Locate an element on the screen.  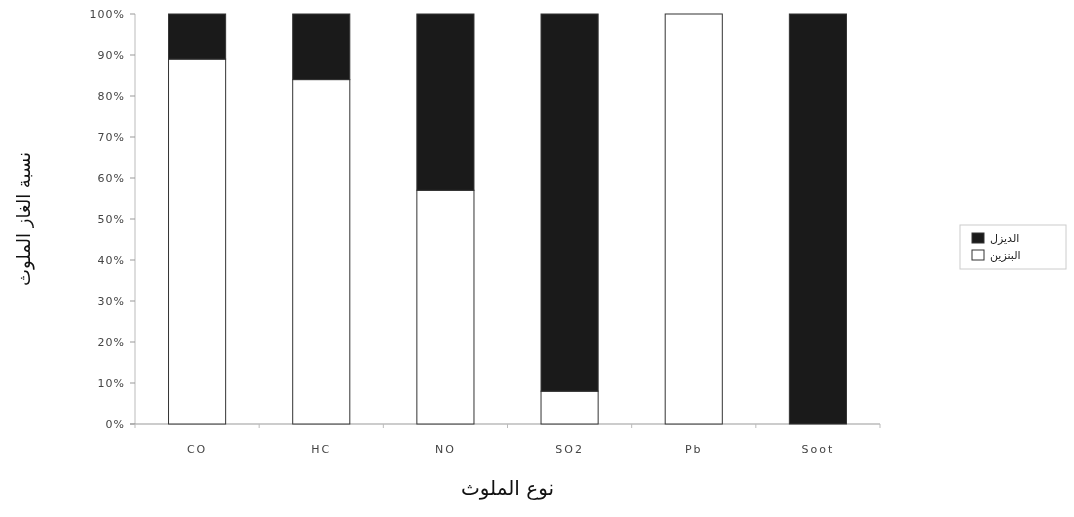
x-tick-label: Soot is located at coordinates (818, 449).